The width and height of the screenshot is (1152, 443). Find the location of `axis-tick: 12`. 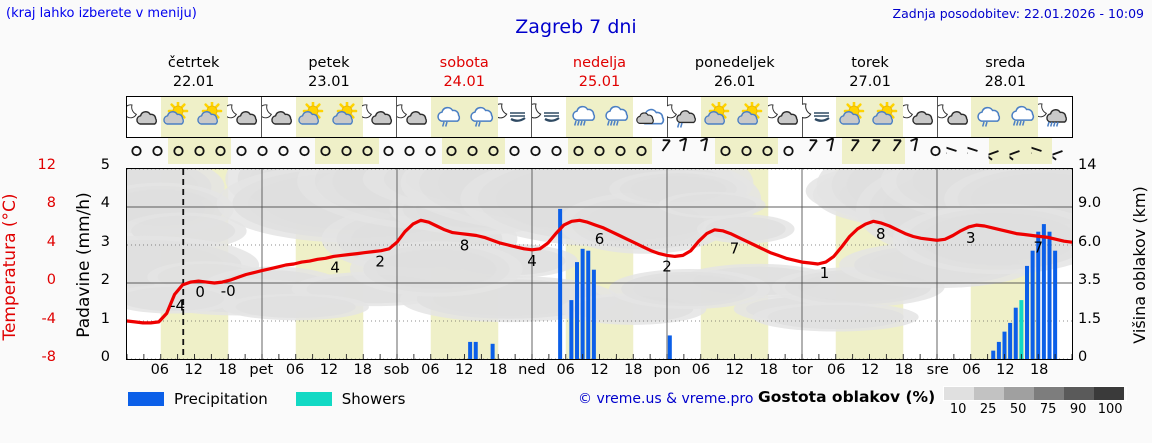

axis-tick: 12 is located at coordinates (46, 165).